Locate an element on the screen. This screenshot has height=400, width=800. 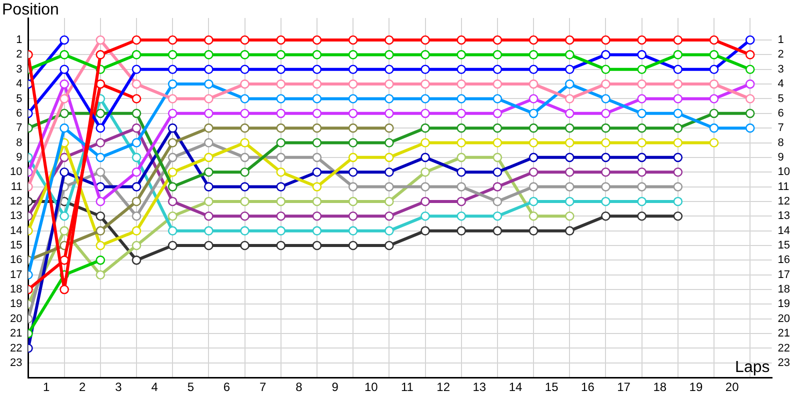
y2-tick-label: 20 is located at coordinates (784, 318).